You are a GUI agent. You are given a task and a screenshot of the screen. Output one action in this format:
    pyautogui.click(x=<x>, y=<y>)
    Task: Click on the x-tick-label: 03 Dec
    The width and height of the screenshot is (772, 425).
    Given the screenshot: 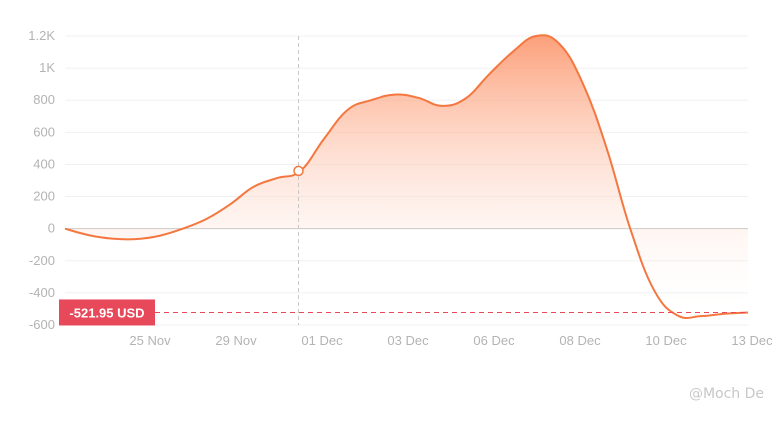 What is the action you would take?
    pyautogui.click(x=408, y=340)
    